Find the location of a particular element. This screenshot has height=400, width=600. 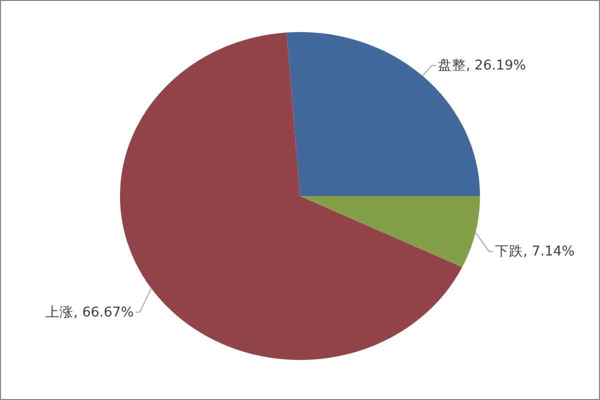

slice-label: 盘整, 26.19% is located at coordinates (482, 66).